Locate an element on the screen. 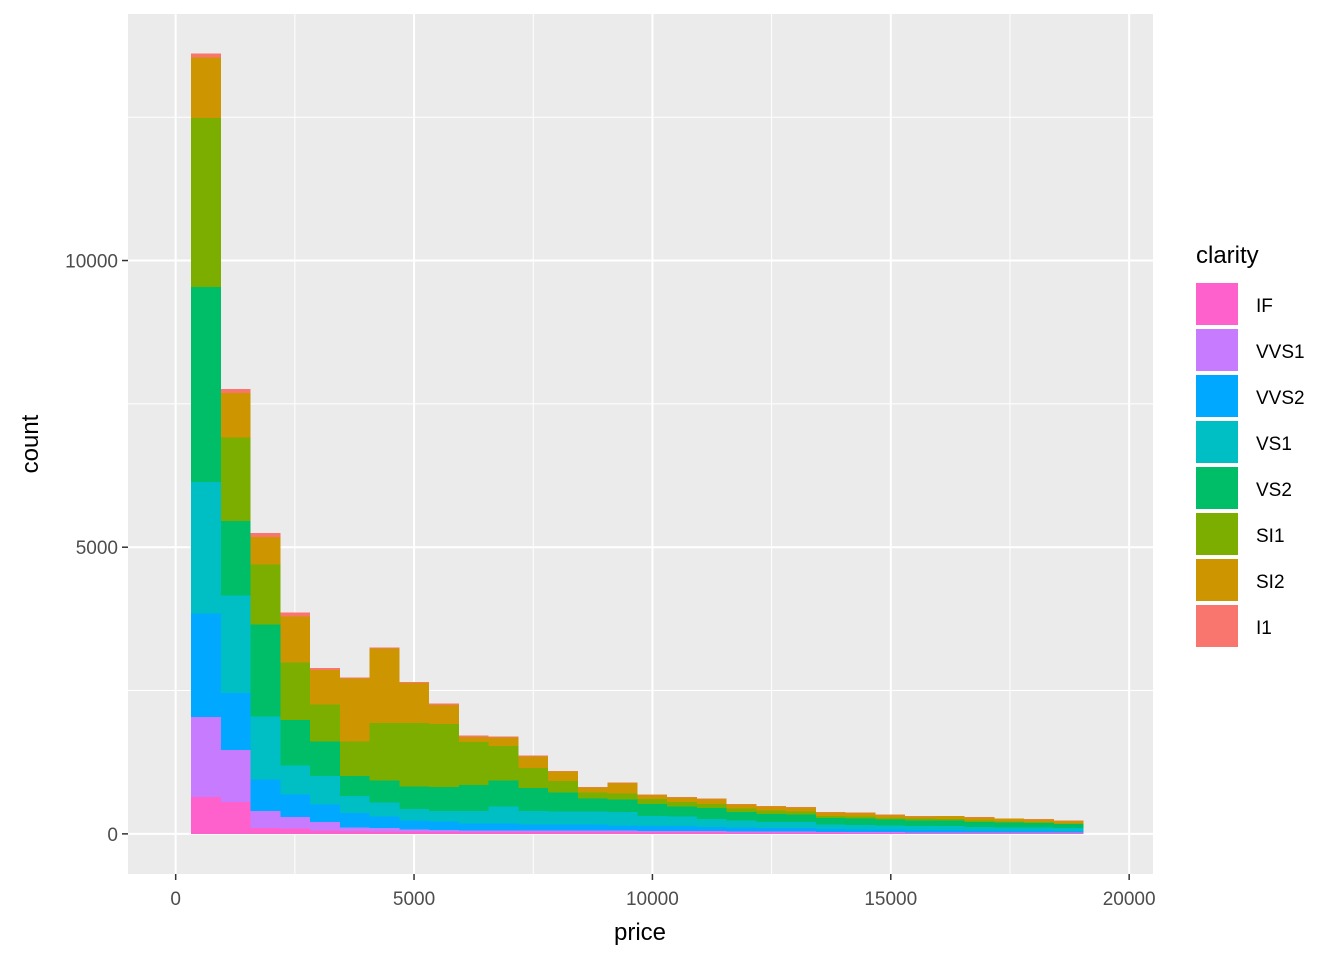  legend-label-vs1: VS1 is located at coordinates (1274, 444).